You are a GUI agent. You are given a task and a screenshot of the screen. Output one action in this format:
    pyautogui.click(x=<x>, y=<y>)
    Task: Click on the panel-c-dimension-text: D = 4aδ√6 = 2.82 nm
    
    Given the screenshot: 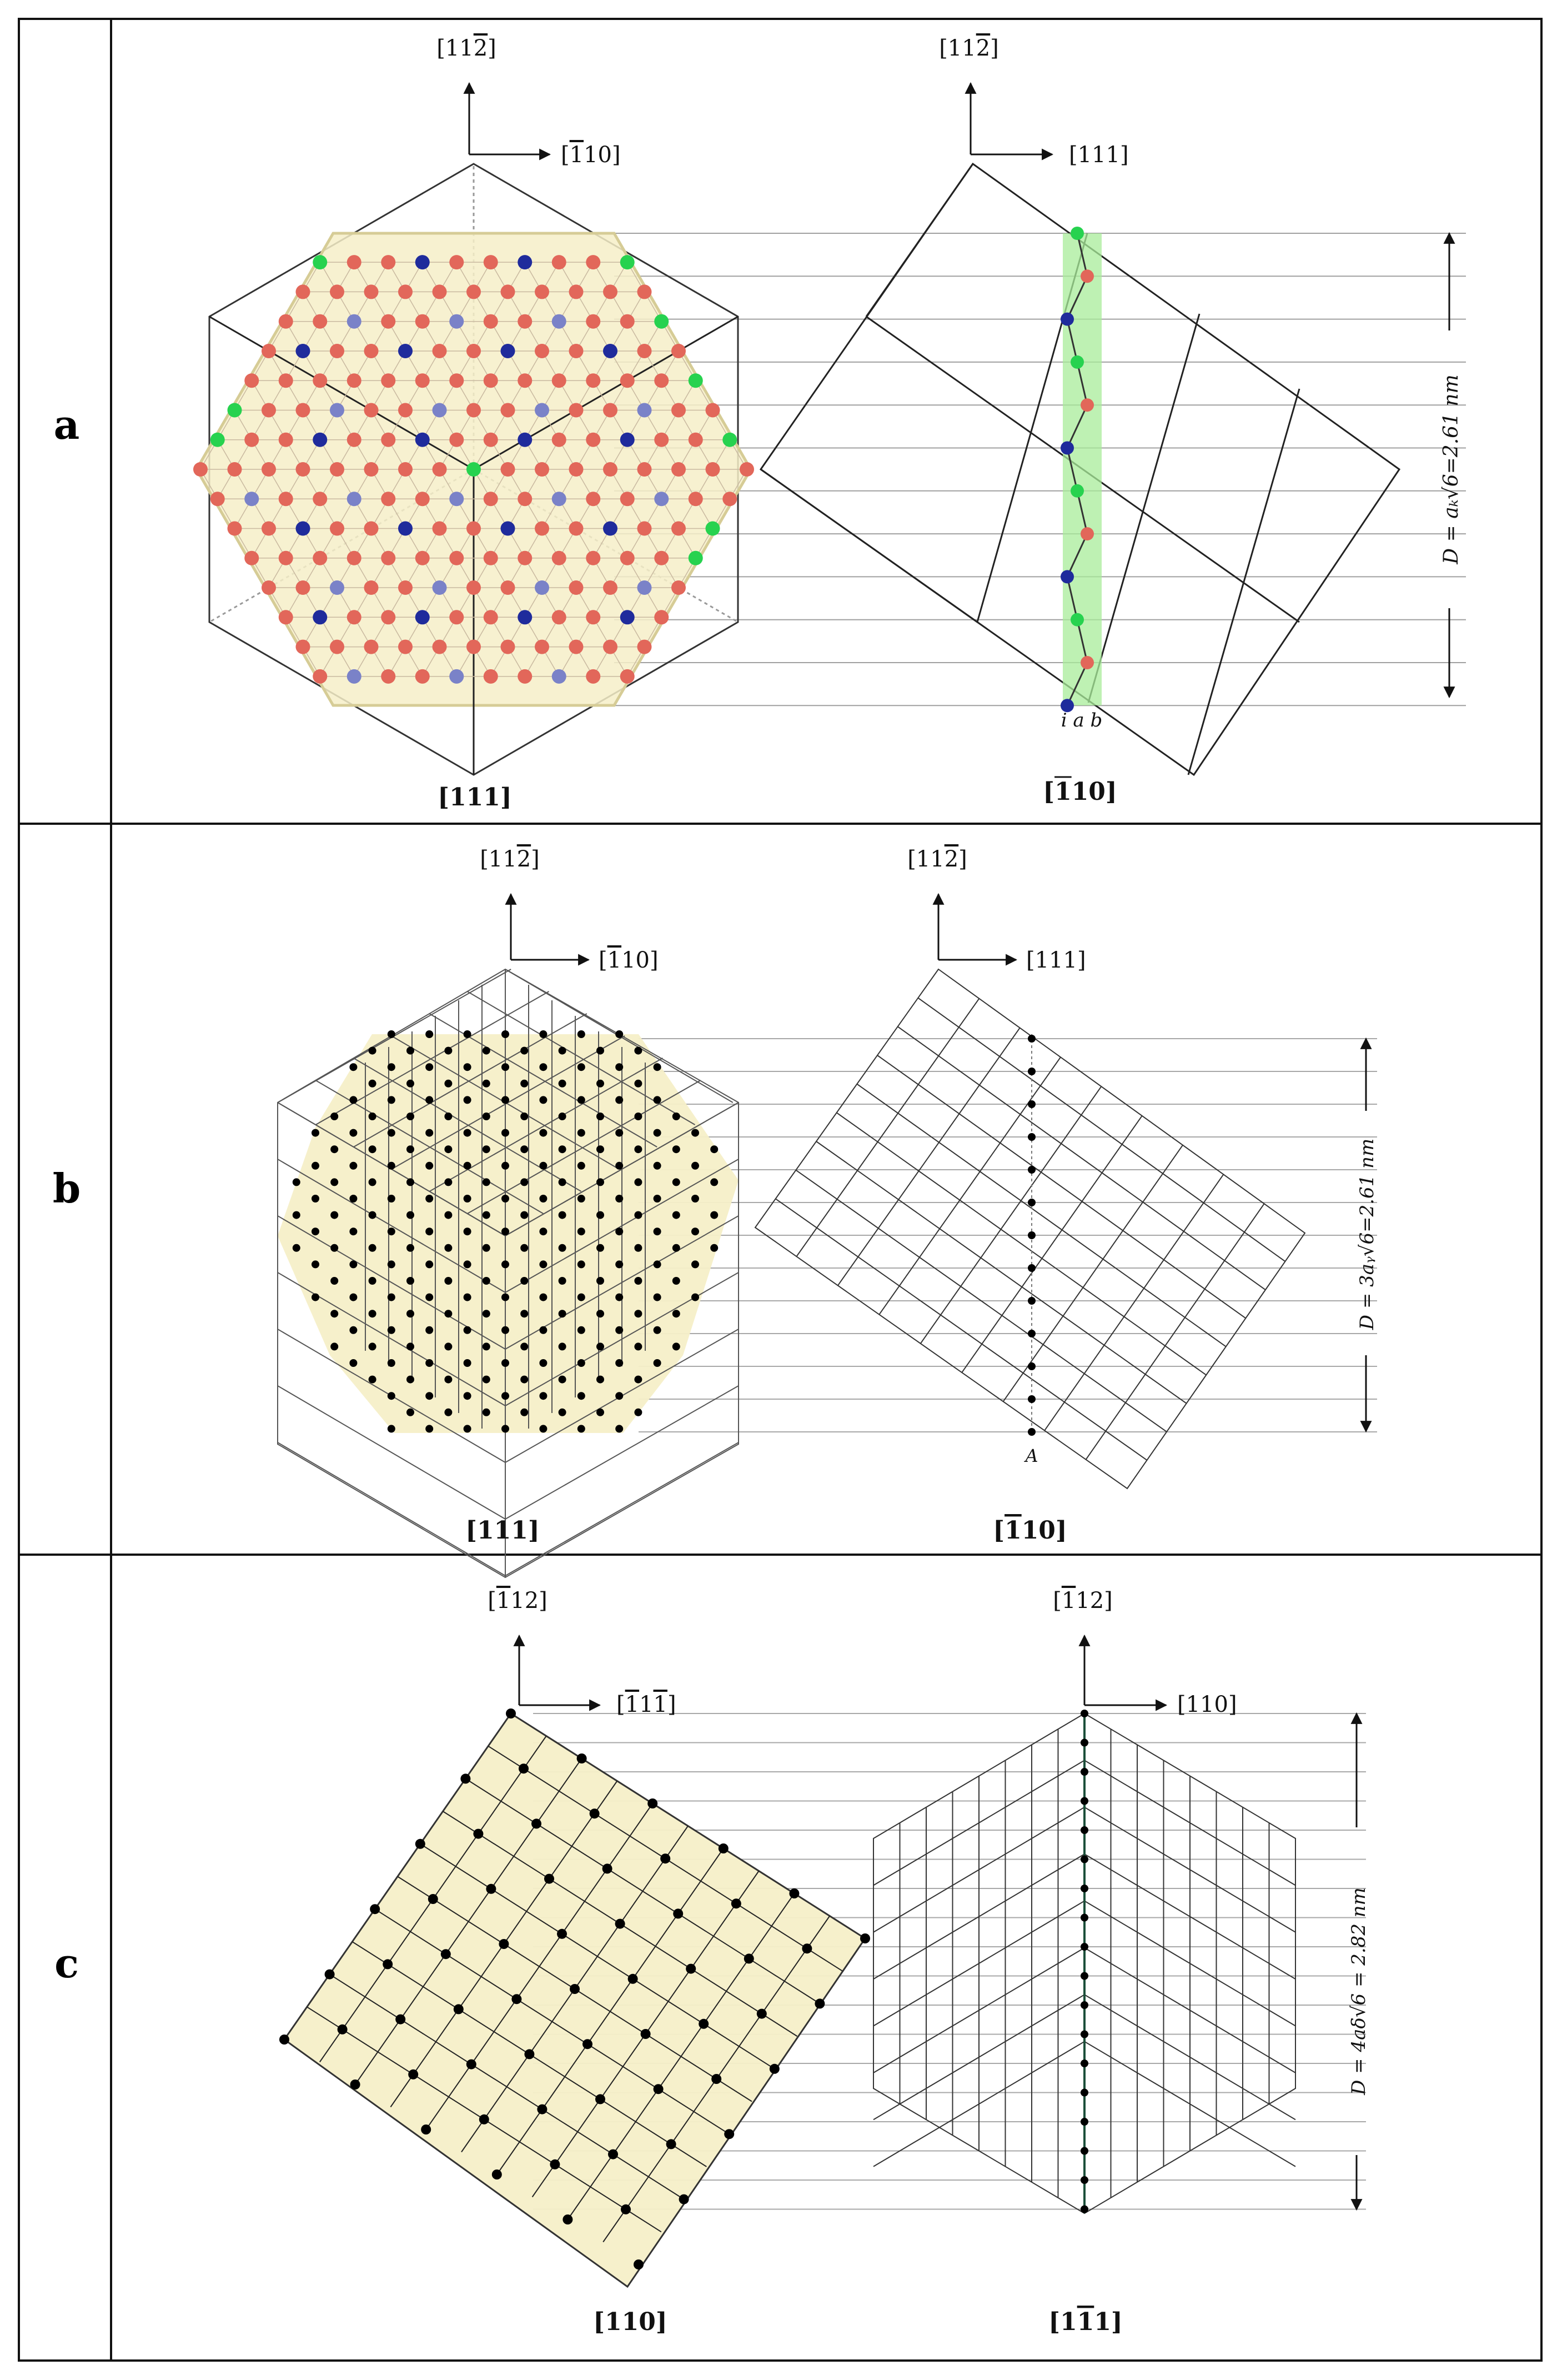 What is the action you would take?
    pyautogui.click(x=1359, y=1992)
    